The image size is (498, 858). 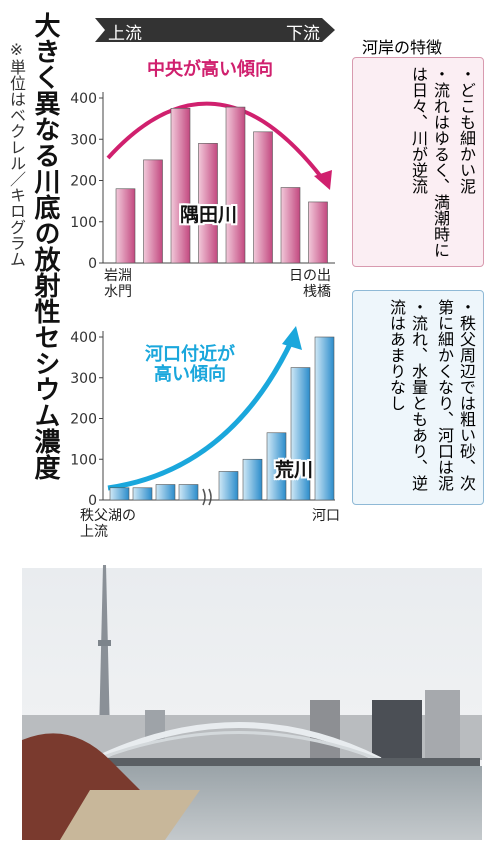 What do you see at coordinates (326, 516) in the screenshot?
I see `x-tick-label: 河口` at bounding box center [326, 516].